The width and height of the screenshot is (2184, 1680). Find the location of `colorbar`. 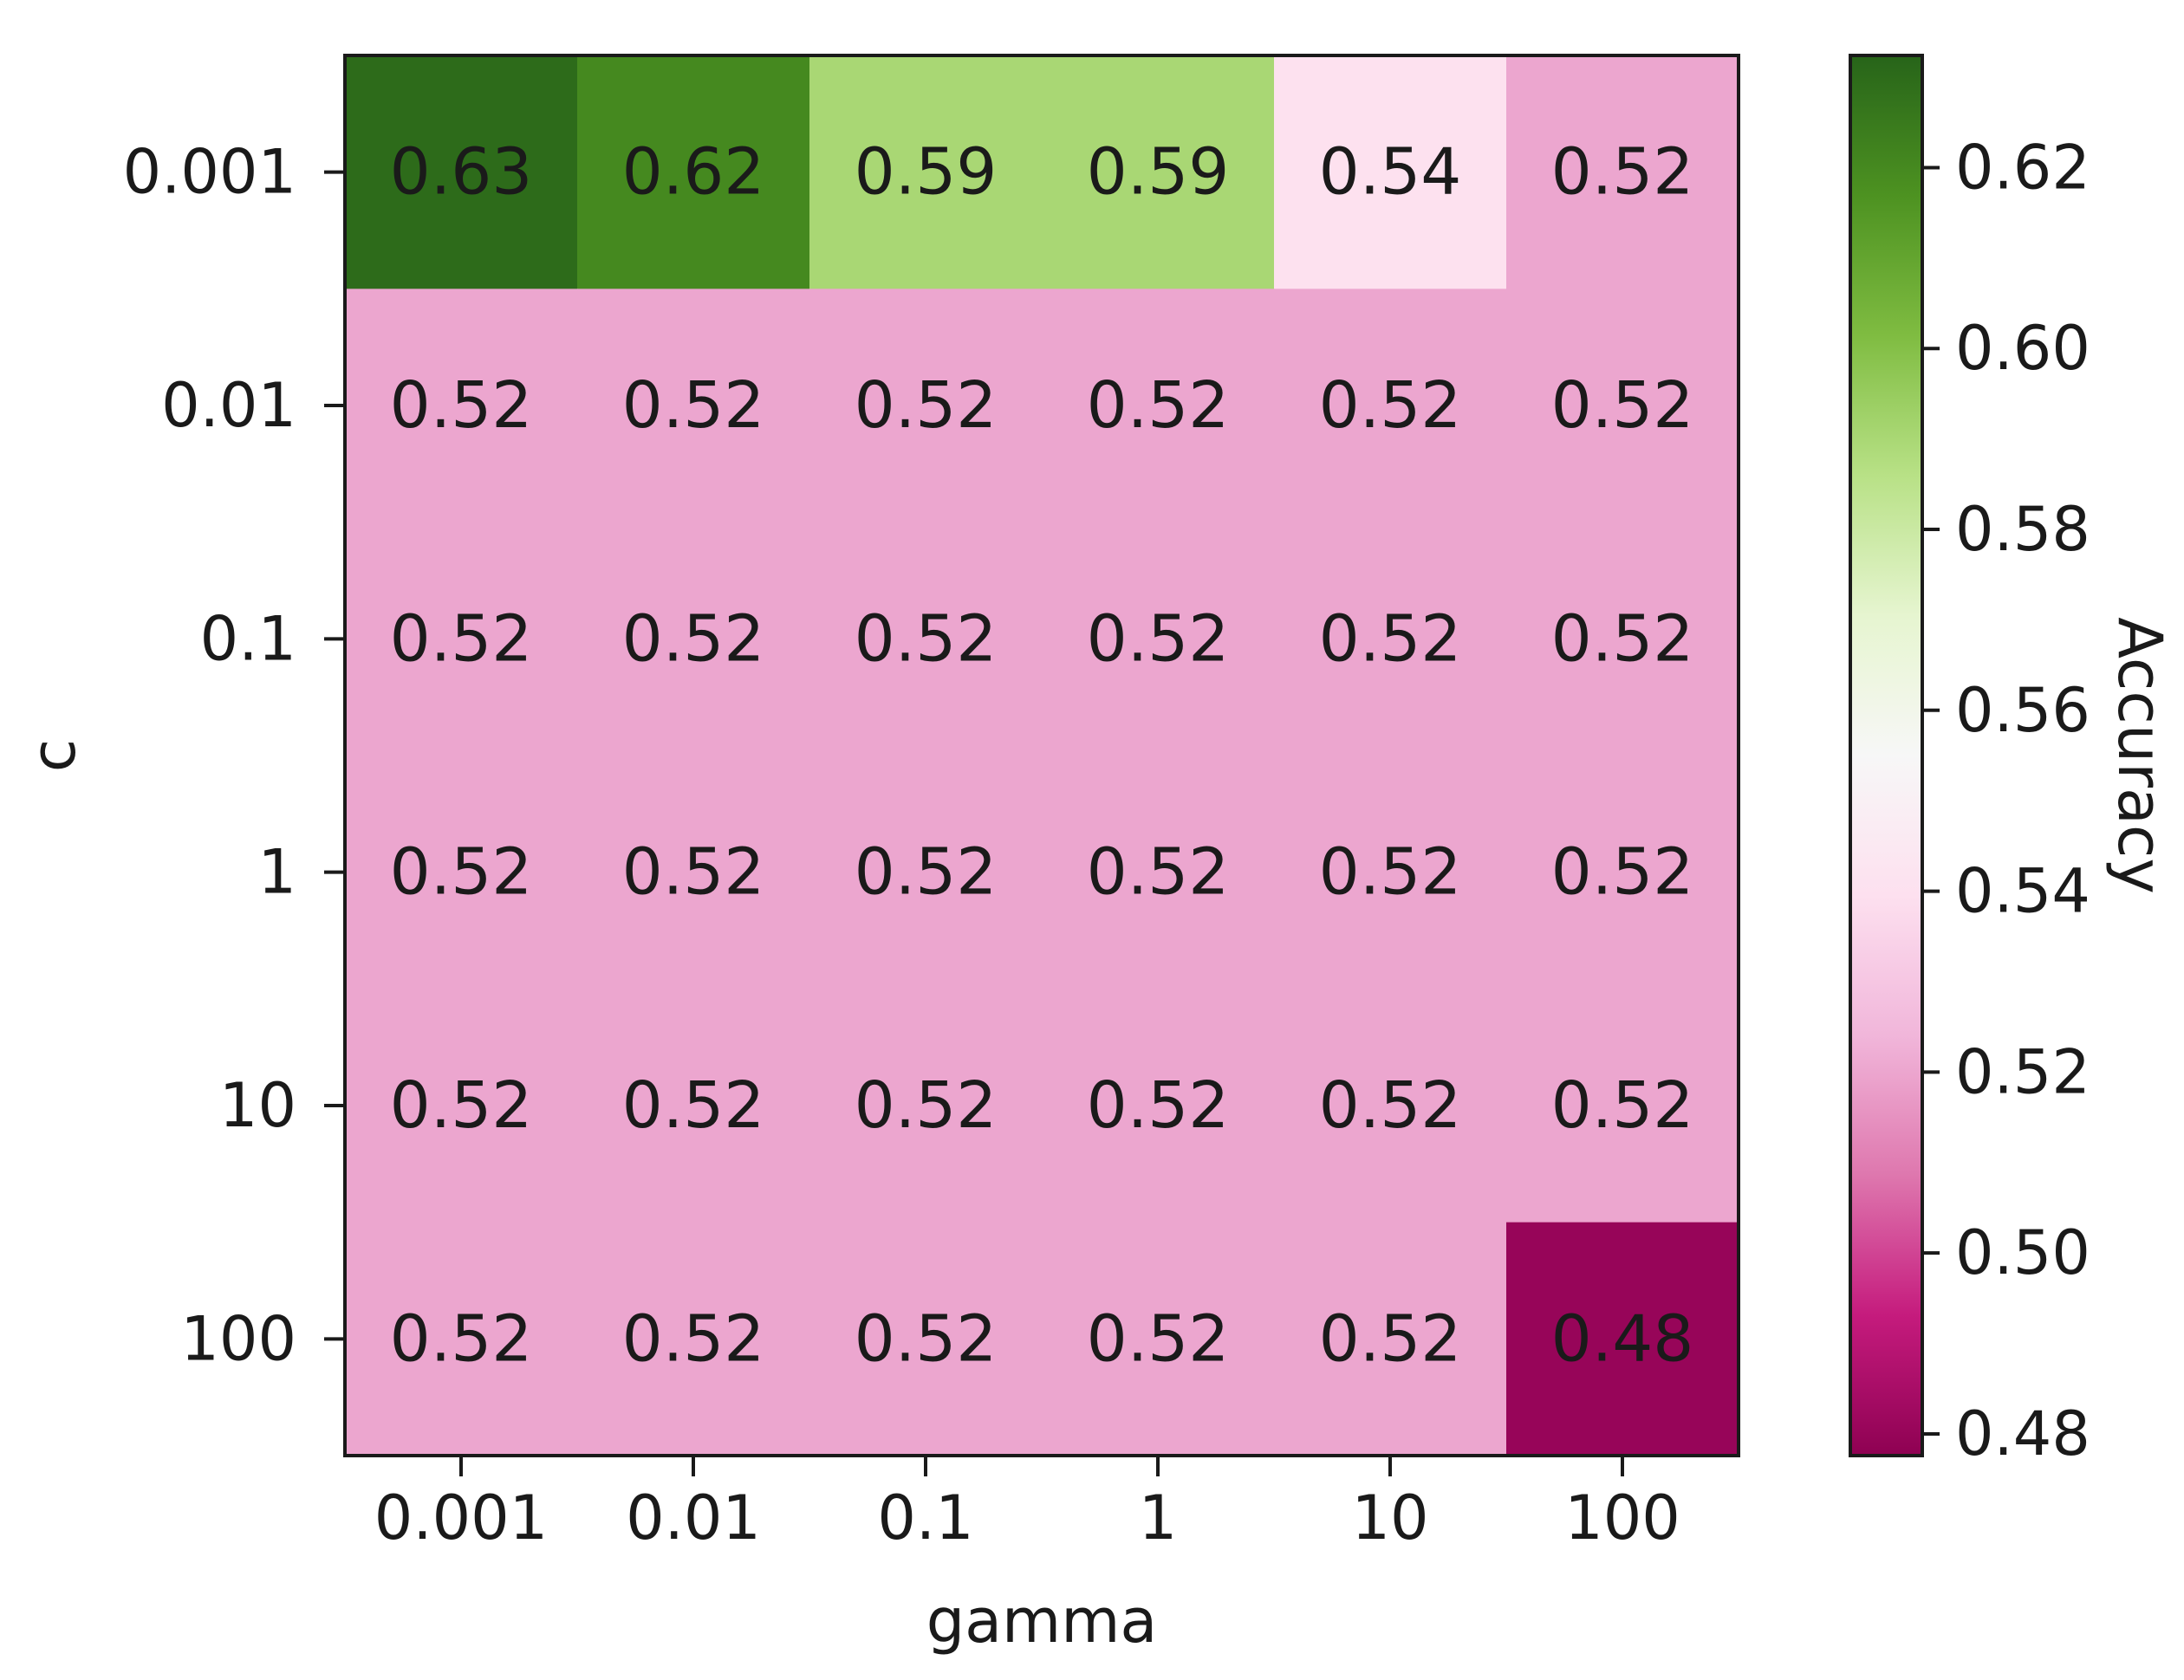

colorbar is located at coordinates (1886, 755).